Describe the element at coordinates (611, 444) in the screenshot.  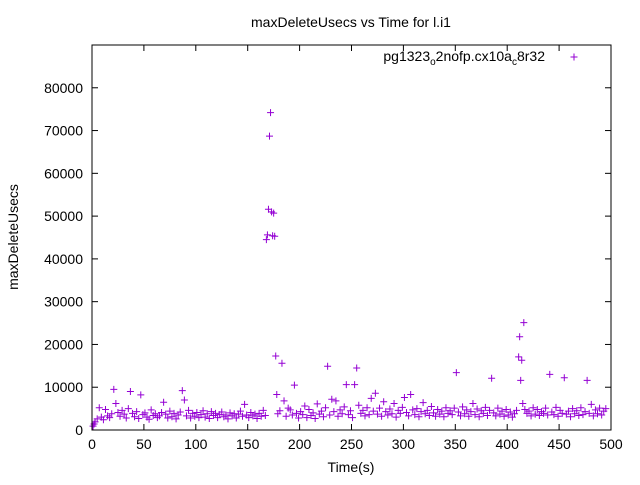
I see `x-tick-label: 500` at that location.